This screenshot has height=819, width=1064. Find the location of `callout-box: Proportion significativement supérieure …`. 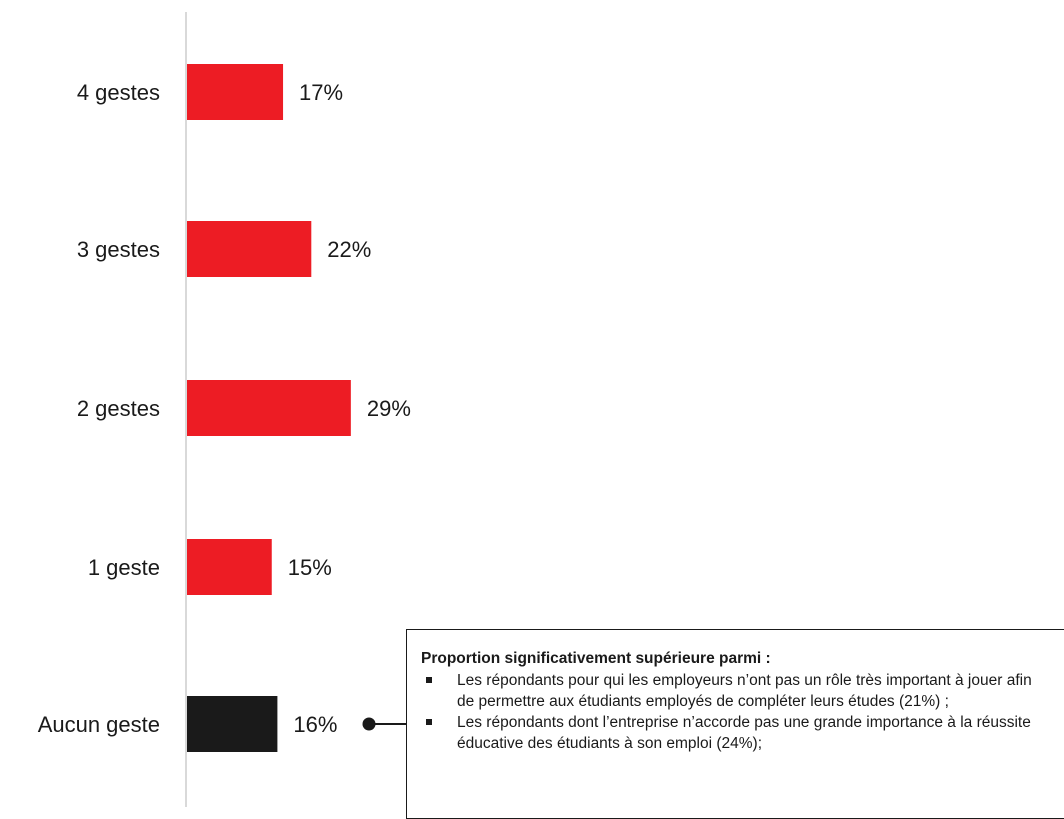

callout-box: Proportion significativement supérieure … is located at coordinates (735, 724).